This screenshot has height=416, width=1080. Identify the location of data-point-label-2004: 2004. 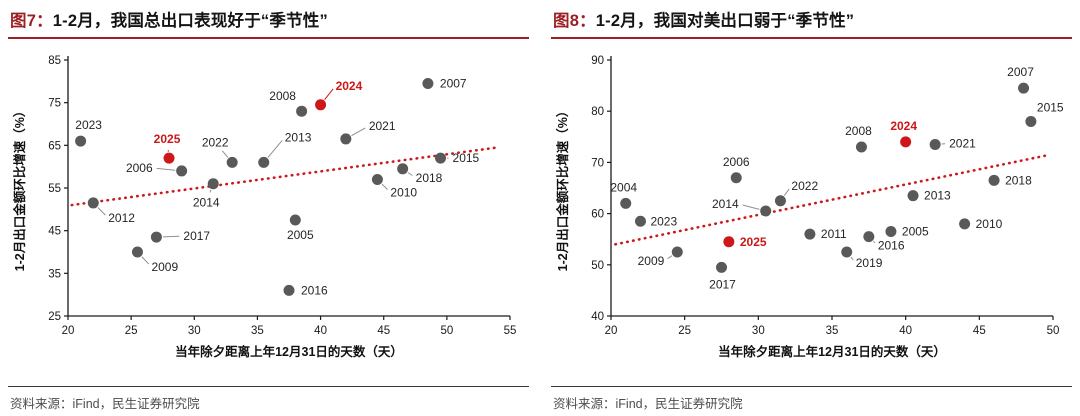
(623, 187).